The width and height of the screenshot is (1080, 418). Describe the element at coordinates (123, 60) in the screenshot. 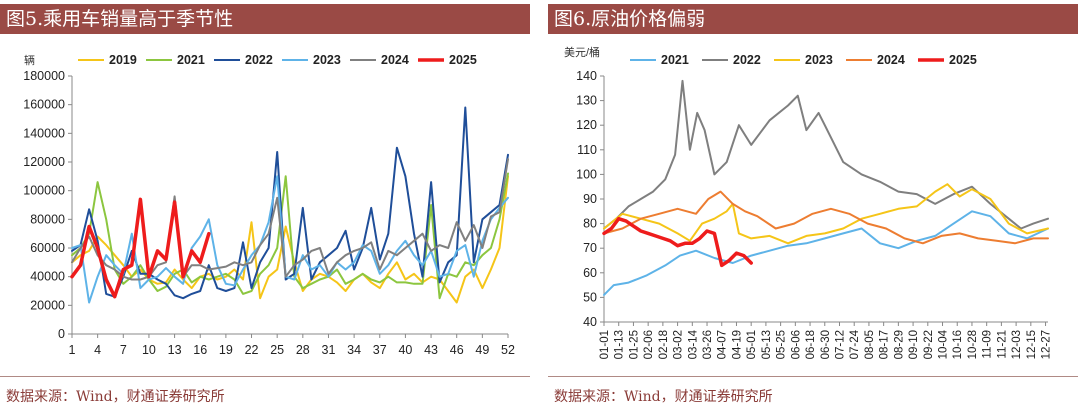

I see `left-legend-label-2019: 2019` at that location.